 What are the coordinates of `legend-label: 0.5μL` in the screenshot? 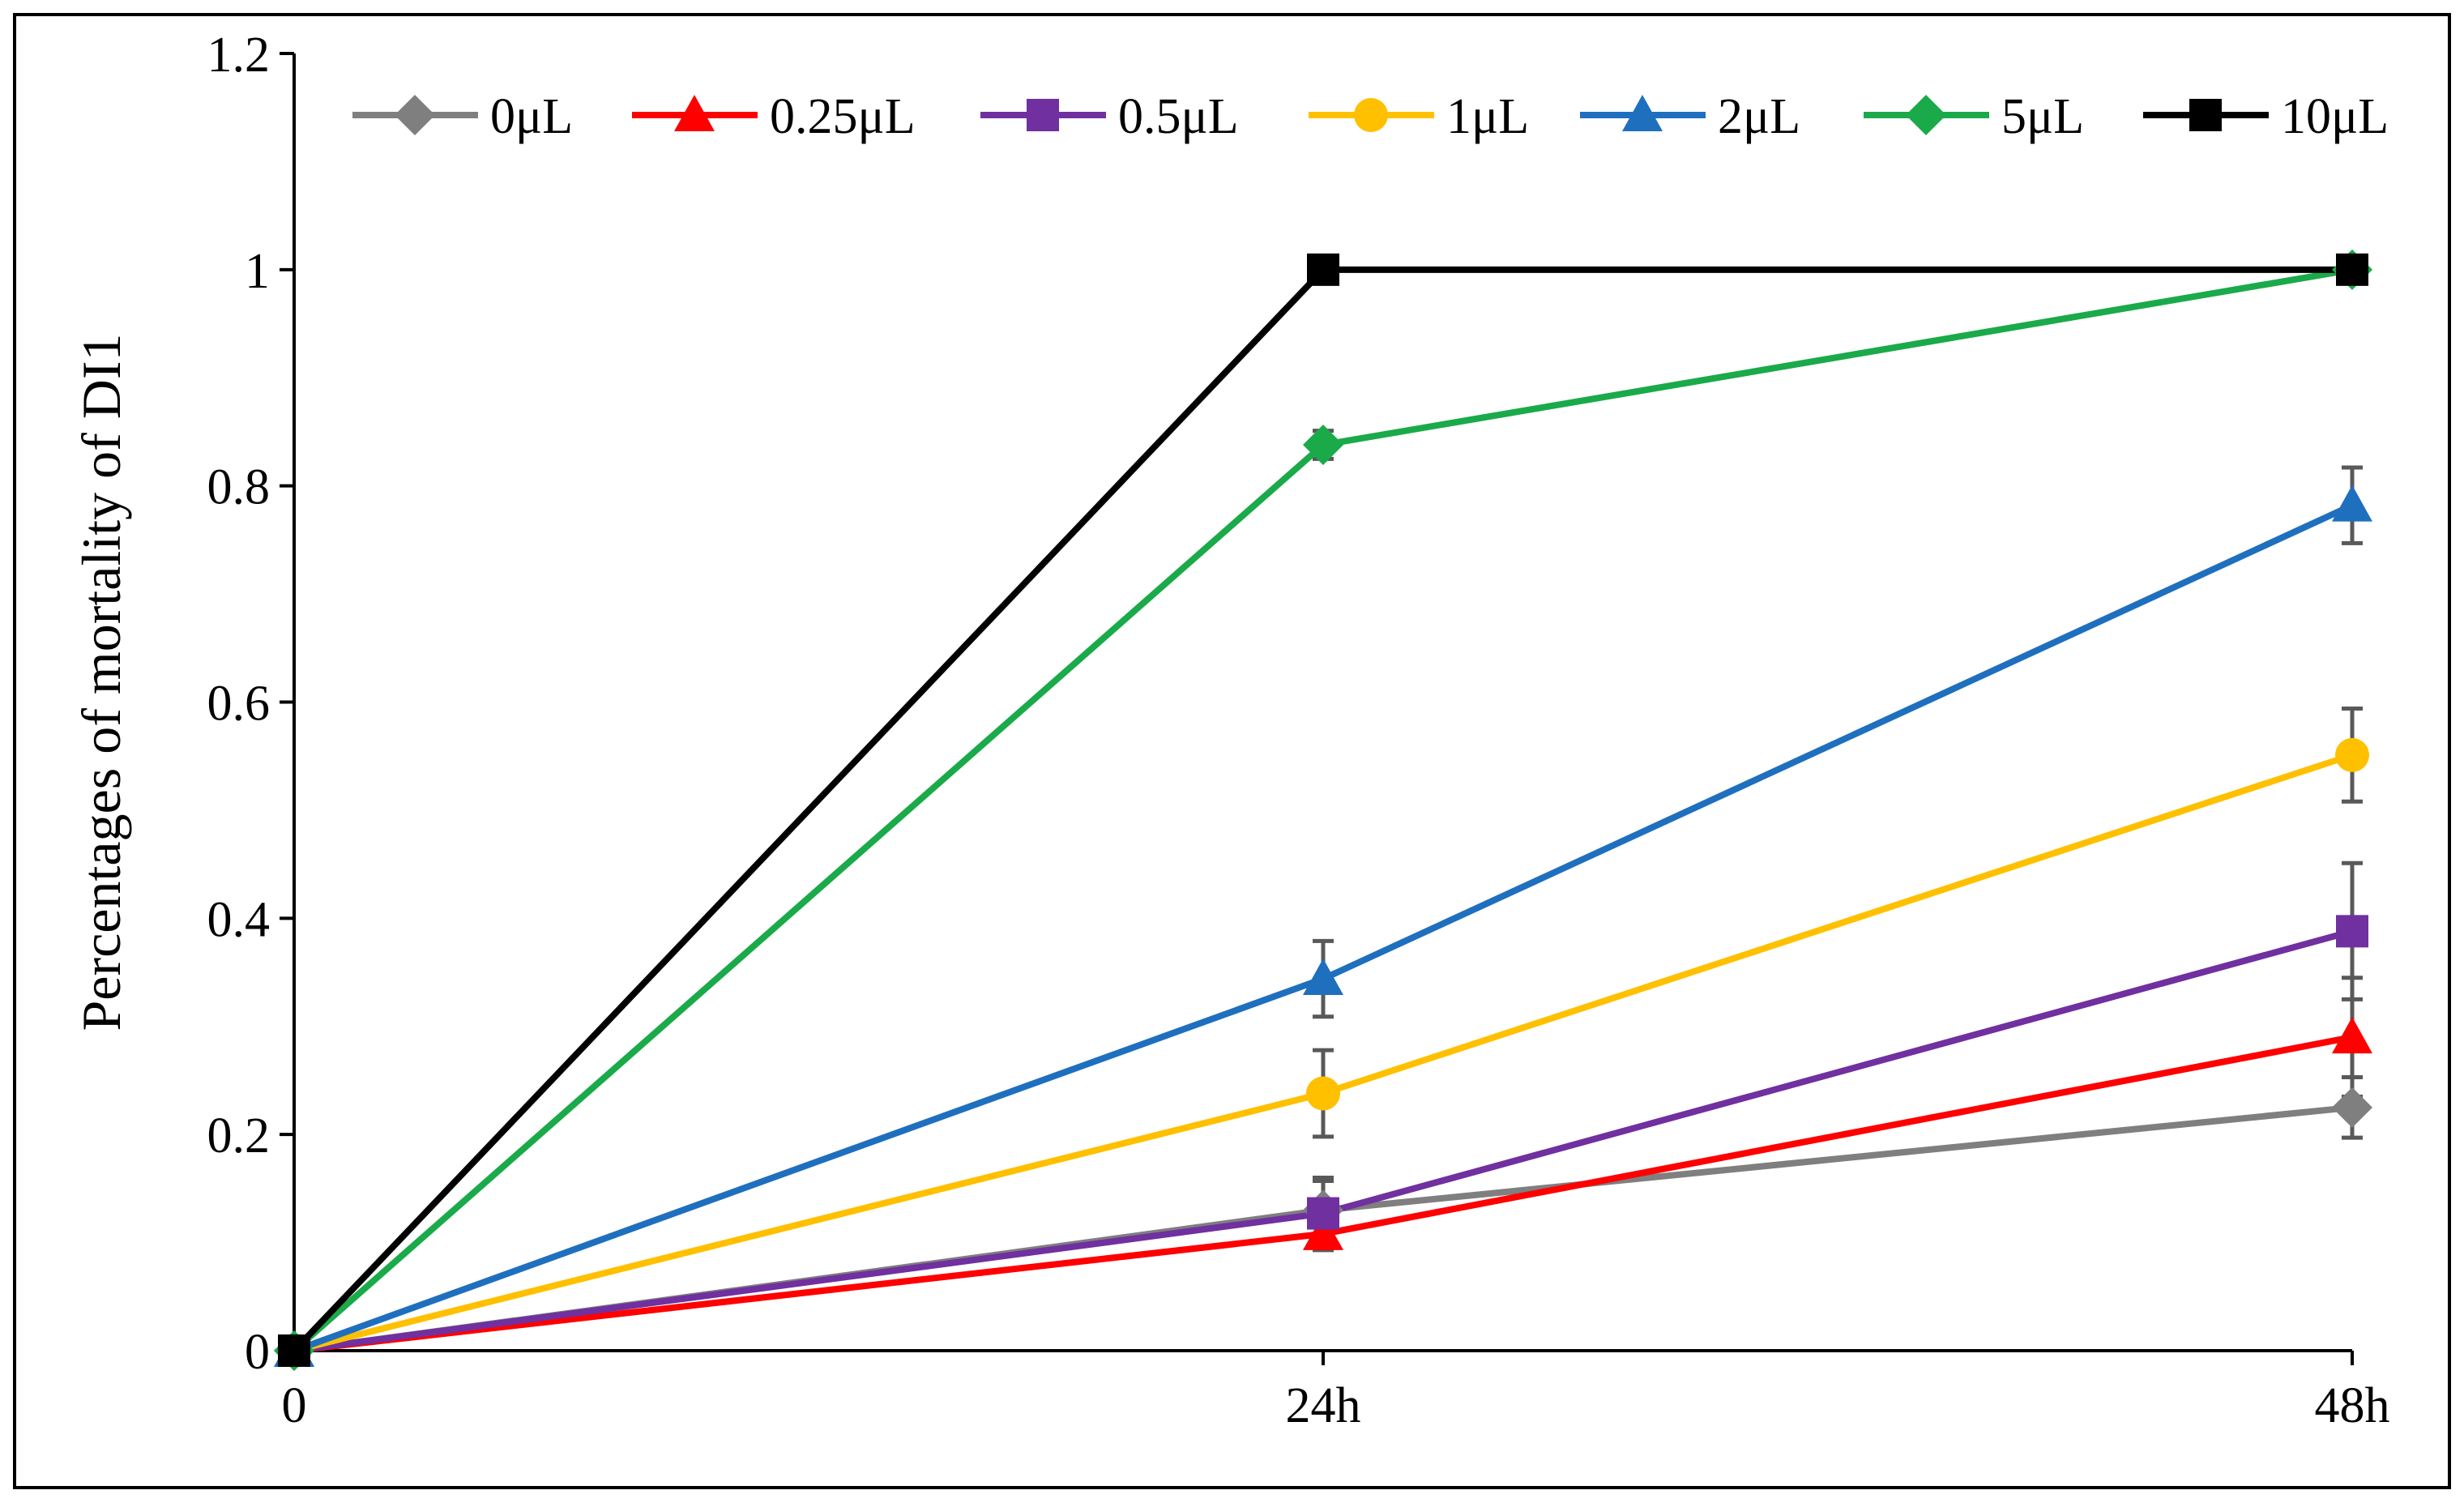 It's located at (1178, 116).